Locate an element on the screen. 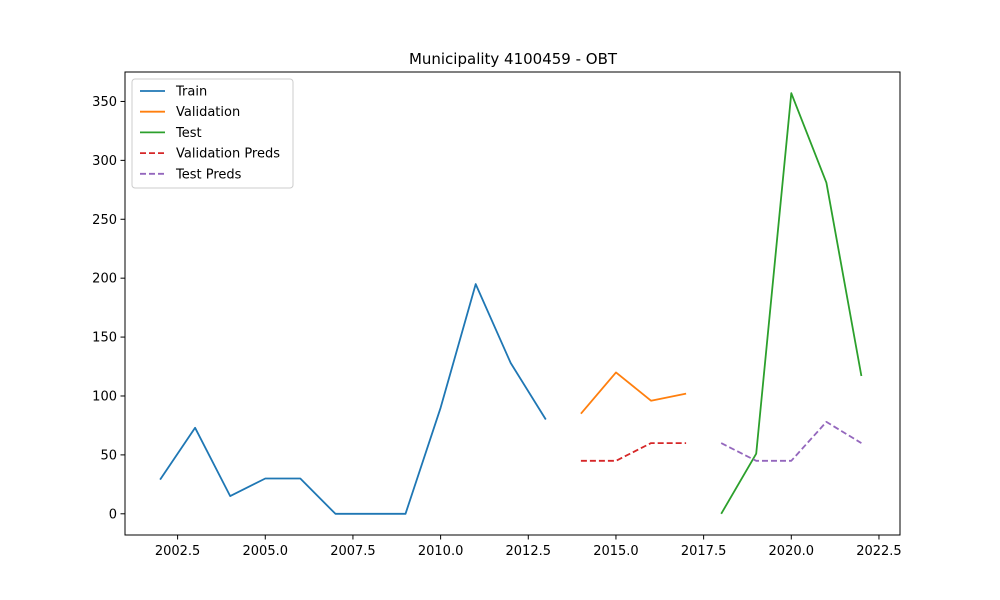 The width and height of the screenshot is (1000, 600). x-tick-label: 2020.0 is located at coordinates (792, 551).